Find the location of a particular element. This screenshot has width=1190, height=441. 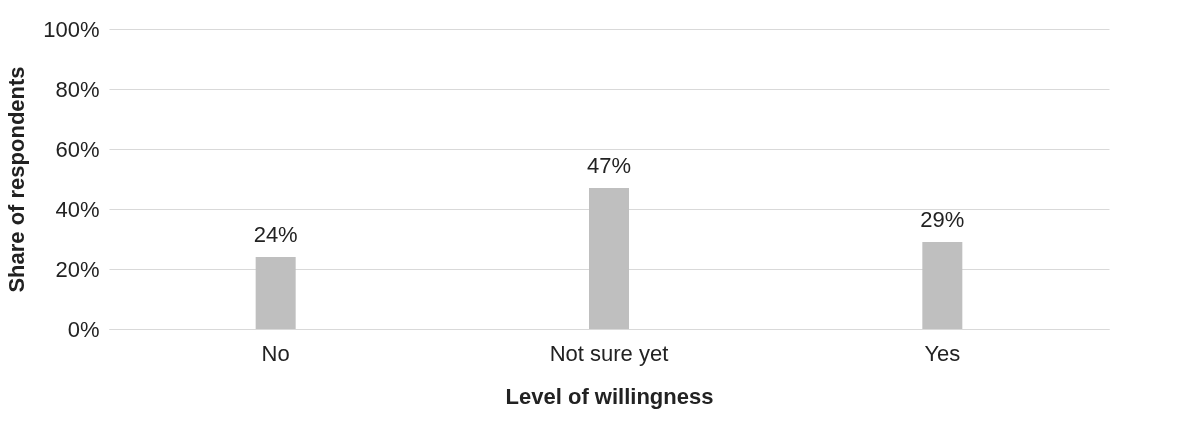

y-tick-label: 0% is located at coordinates (83, 329).